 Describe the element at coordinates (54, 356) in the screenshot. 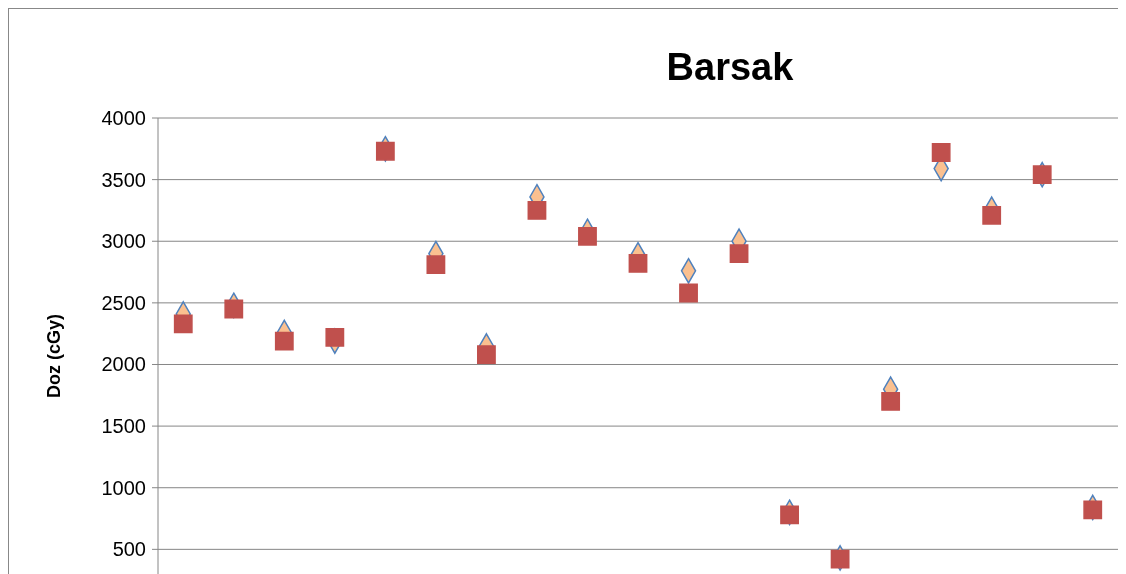

I see `y-axis-title: Doz (cGy)` at that location.